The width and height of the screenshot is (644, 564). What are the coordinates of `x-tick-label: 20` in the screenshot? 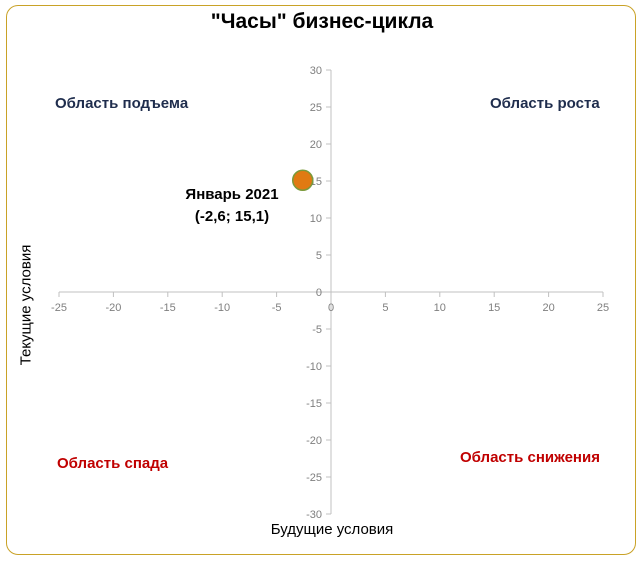 It's located at (548, 308).